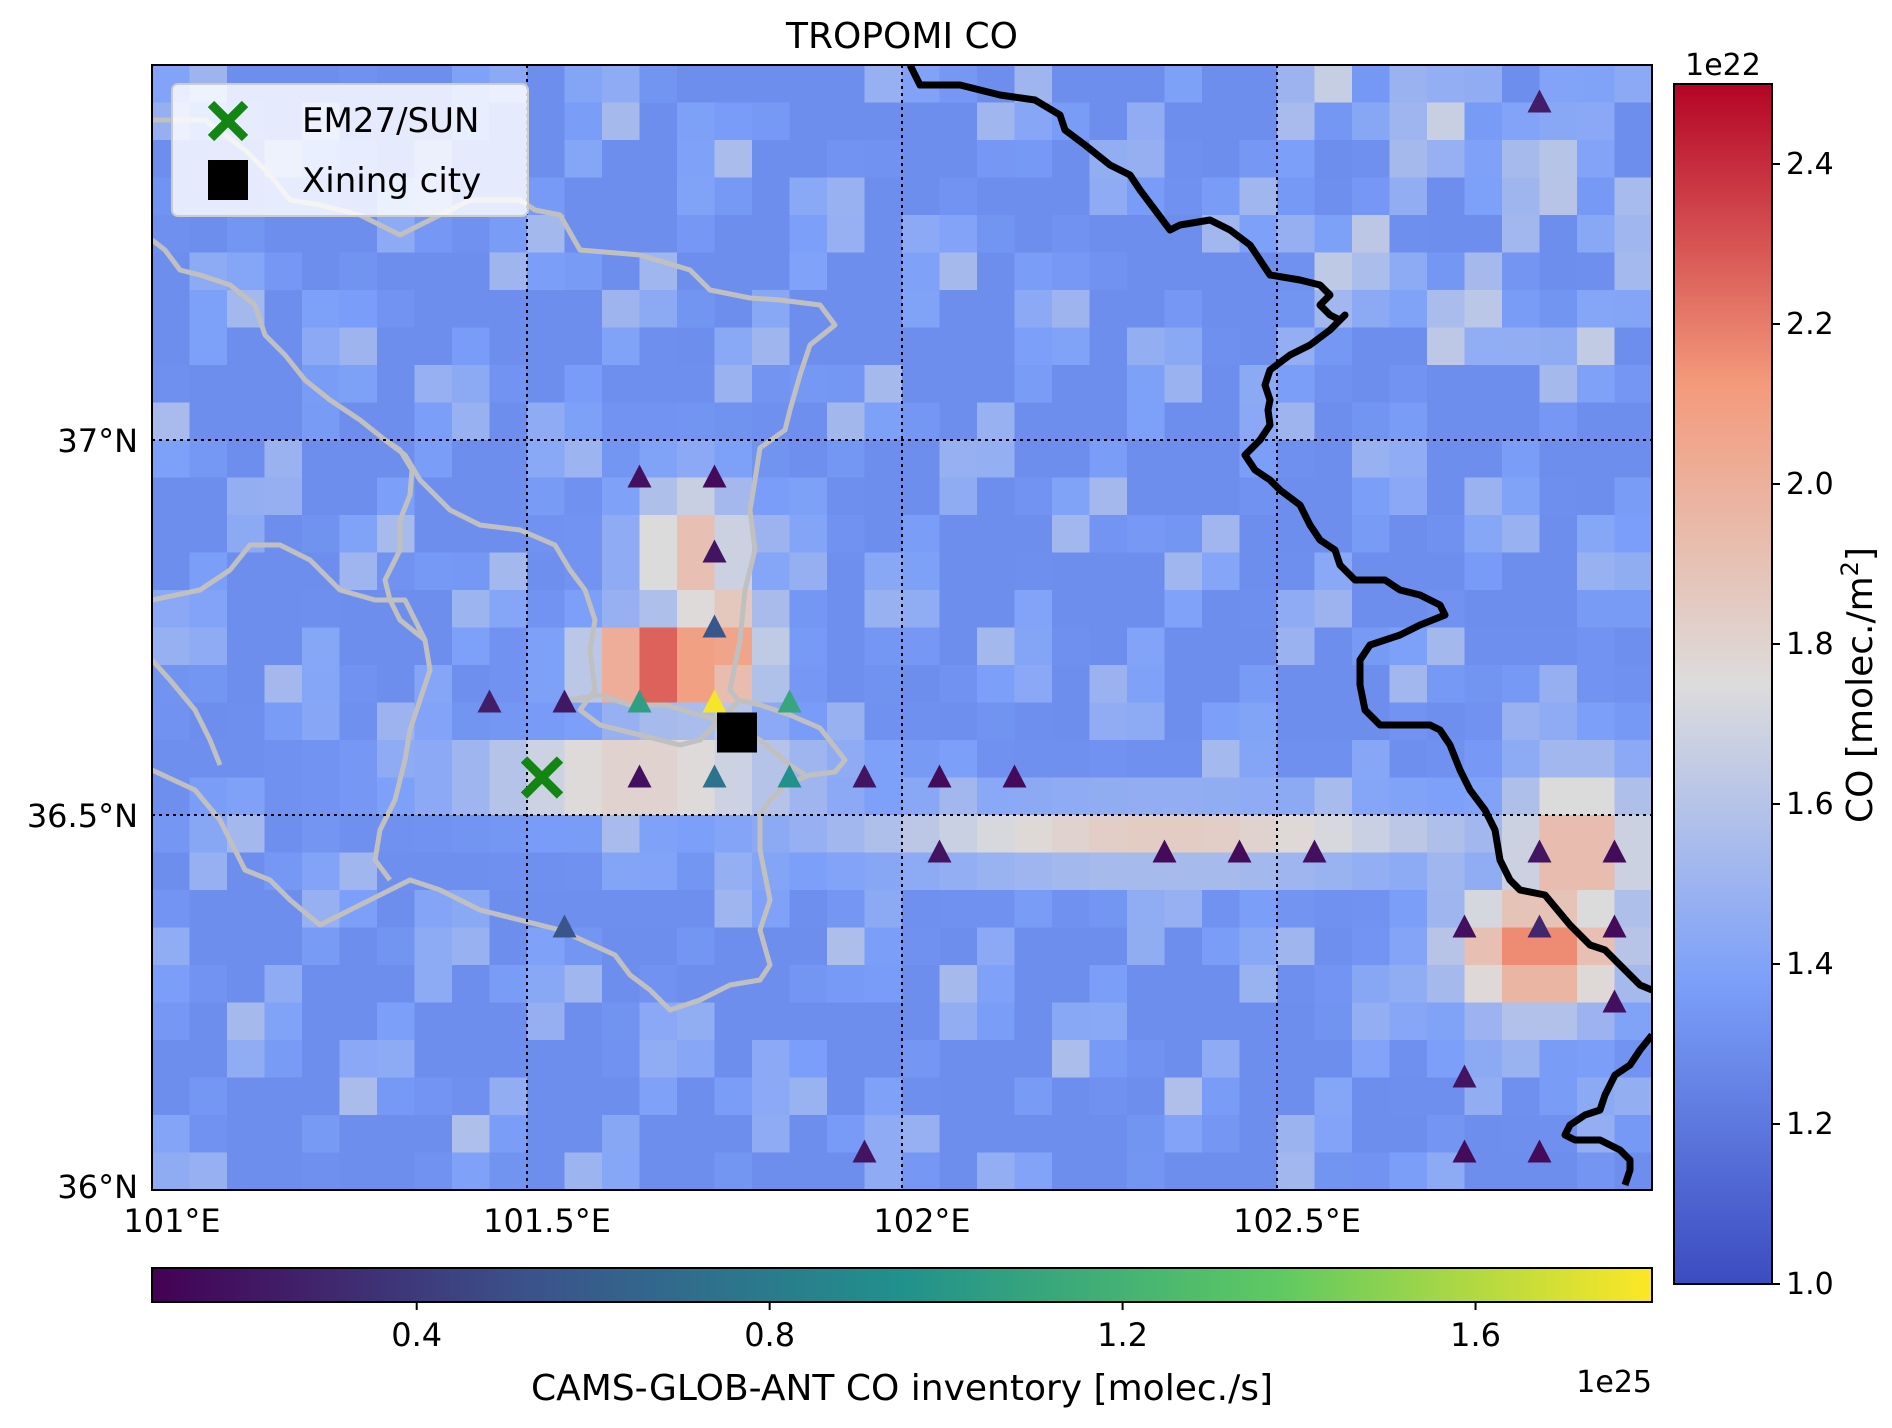 Image resolution: width=1892 pixels, height=1428 pixels. What do you see at coordinates (1810, 1284) in the screenshot?
I see `co-colorbar-tick-label: 1.0` at bounding box center [1810, 1284].